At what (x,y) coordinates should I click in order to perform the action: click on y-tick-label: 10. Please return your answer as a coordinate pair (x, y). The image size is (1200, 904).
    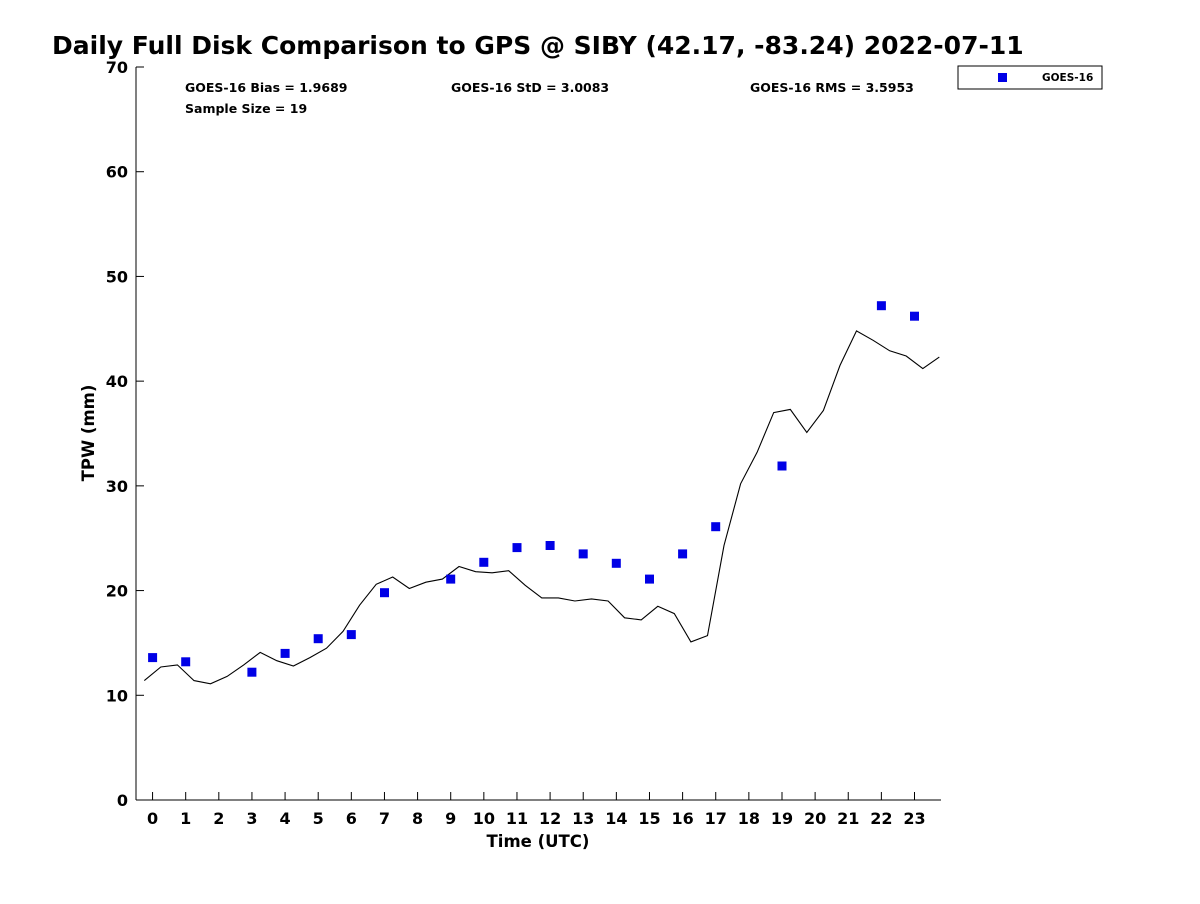
    Looking at the image, I should click on (117, 695).